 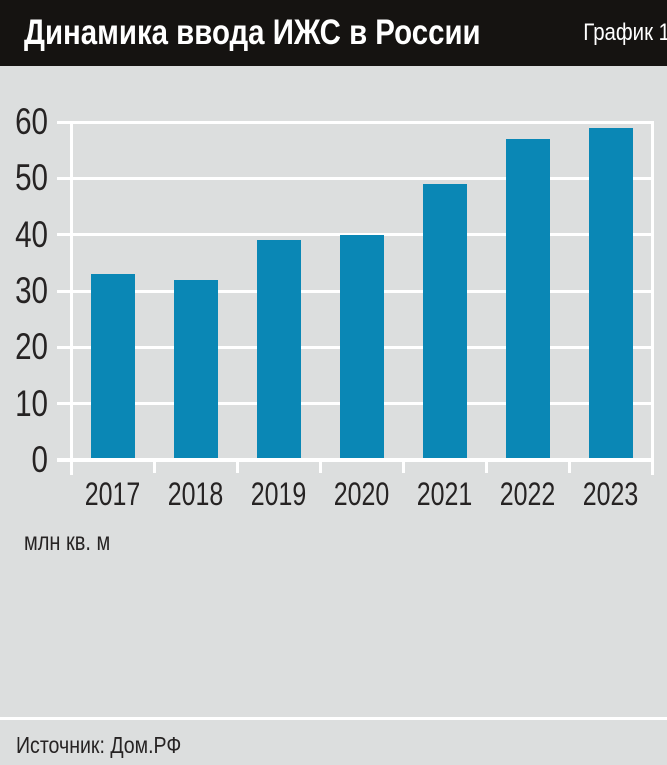 What do you see at coordinates (610, 494) in the screenshot?
I see `x-tick-label-2023: 2023` at bounding box center [610, 494].